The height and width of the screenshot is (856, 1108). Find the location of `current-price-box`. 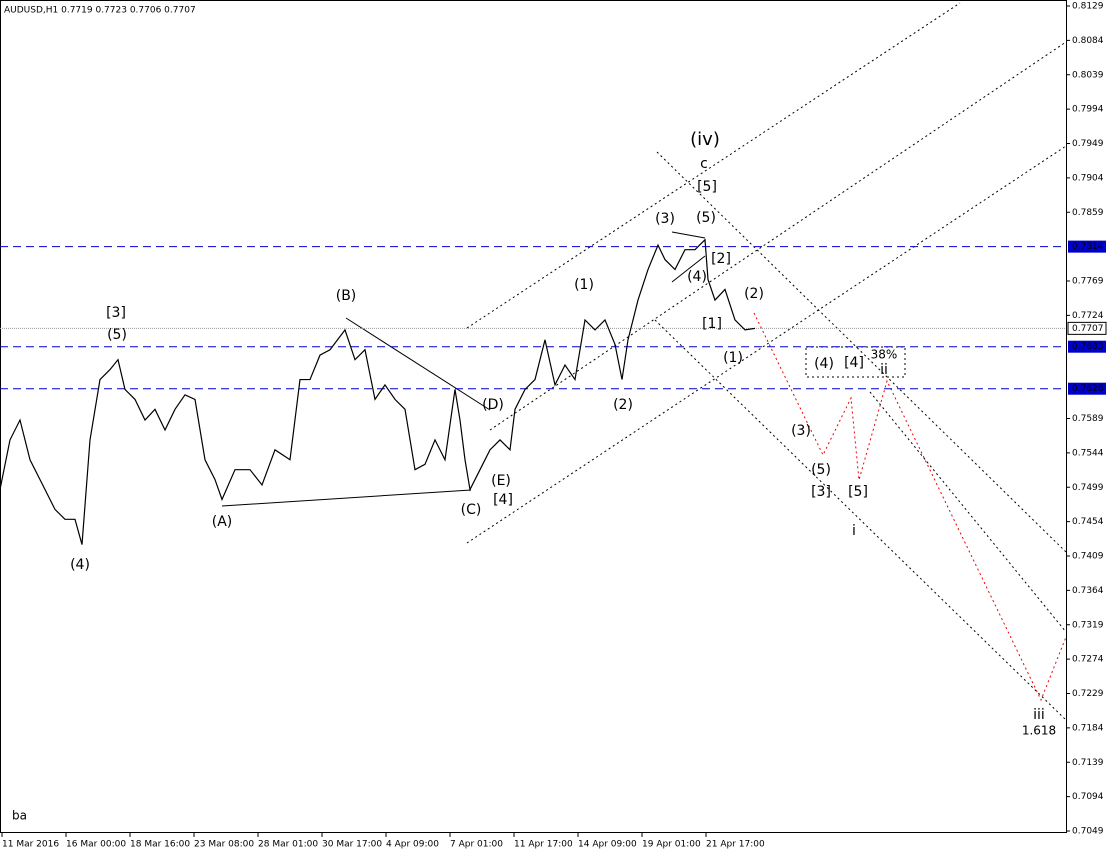

current-price-box is located at coordinates (1087, 328).